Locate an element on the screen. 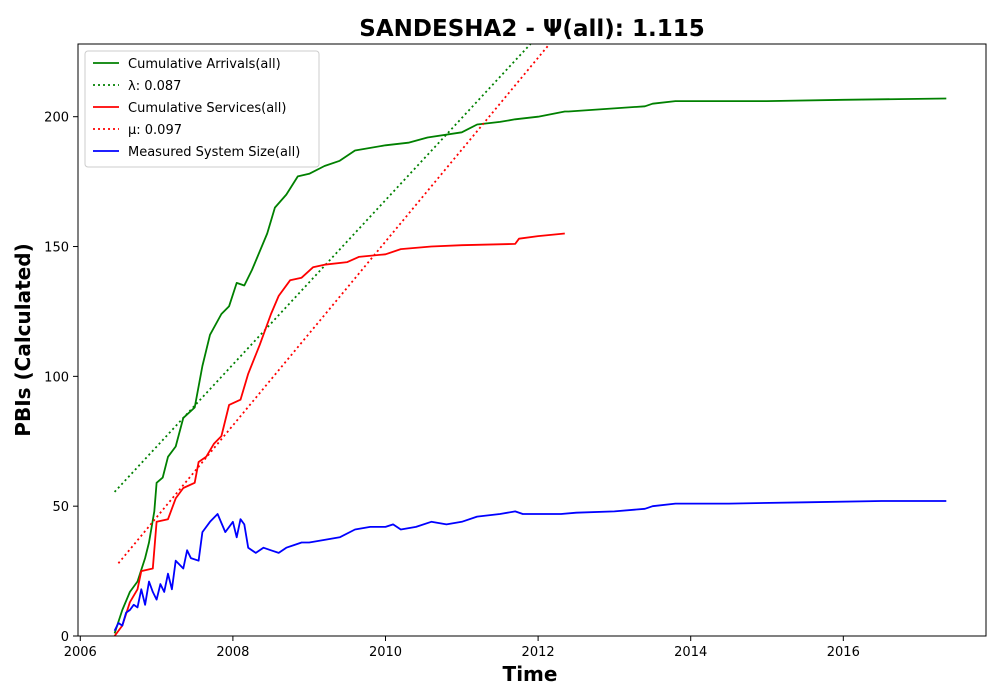 This screenshot has width=1000, height=700. y-tick-label: 100 is located at coordinates (56, 377).